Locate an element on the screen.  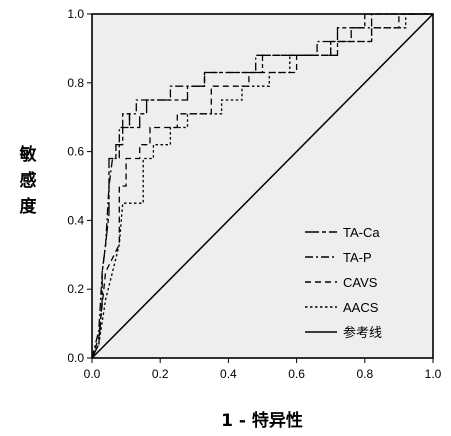
y-tick-label: 0.4 is located at coordinates (75, 220).